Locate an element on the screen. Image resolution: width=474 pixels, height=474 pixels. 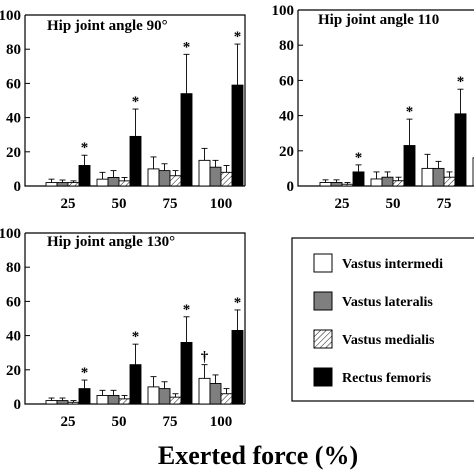
panel-title: Hip joint angle 130° is located at coordinates (111, 242).